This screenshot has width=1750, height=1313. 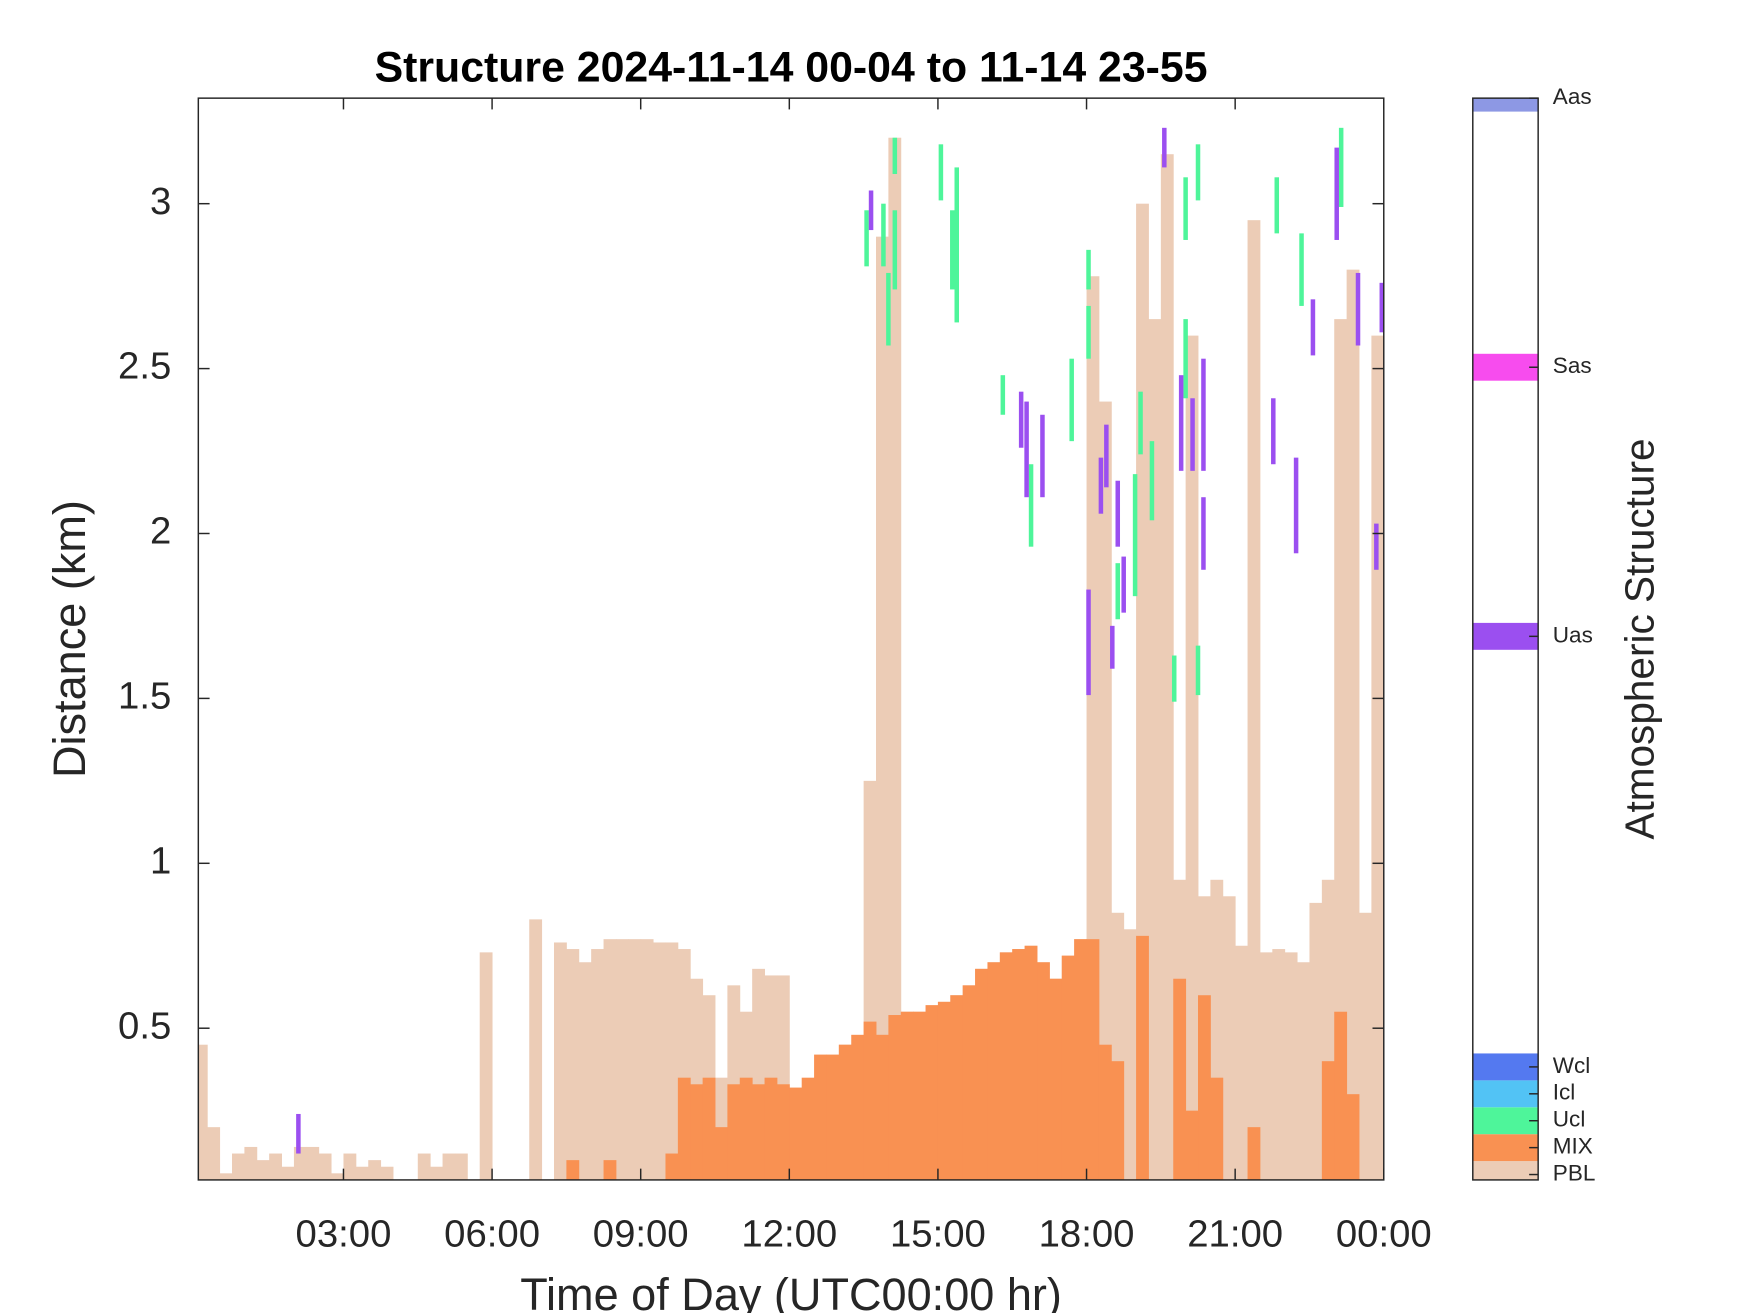 I want to click on x-tick-label: 15:00, so click(x=938, y=1233).